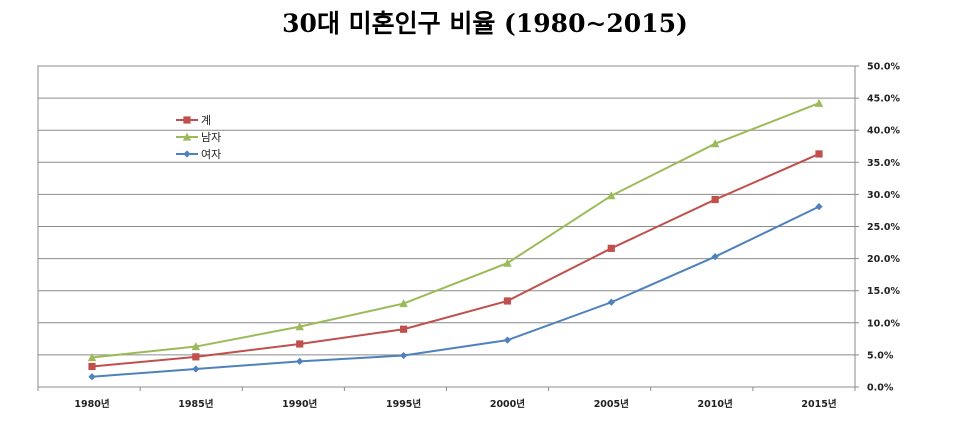 The height and width of the screenshot is (433, 970). What do you see at coordinates (485, 23) in the screenshot?
I see `chart-title: 30대 미혼인구 비율 (1980∼2015)` at bounding box center [485, 23].